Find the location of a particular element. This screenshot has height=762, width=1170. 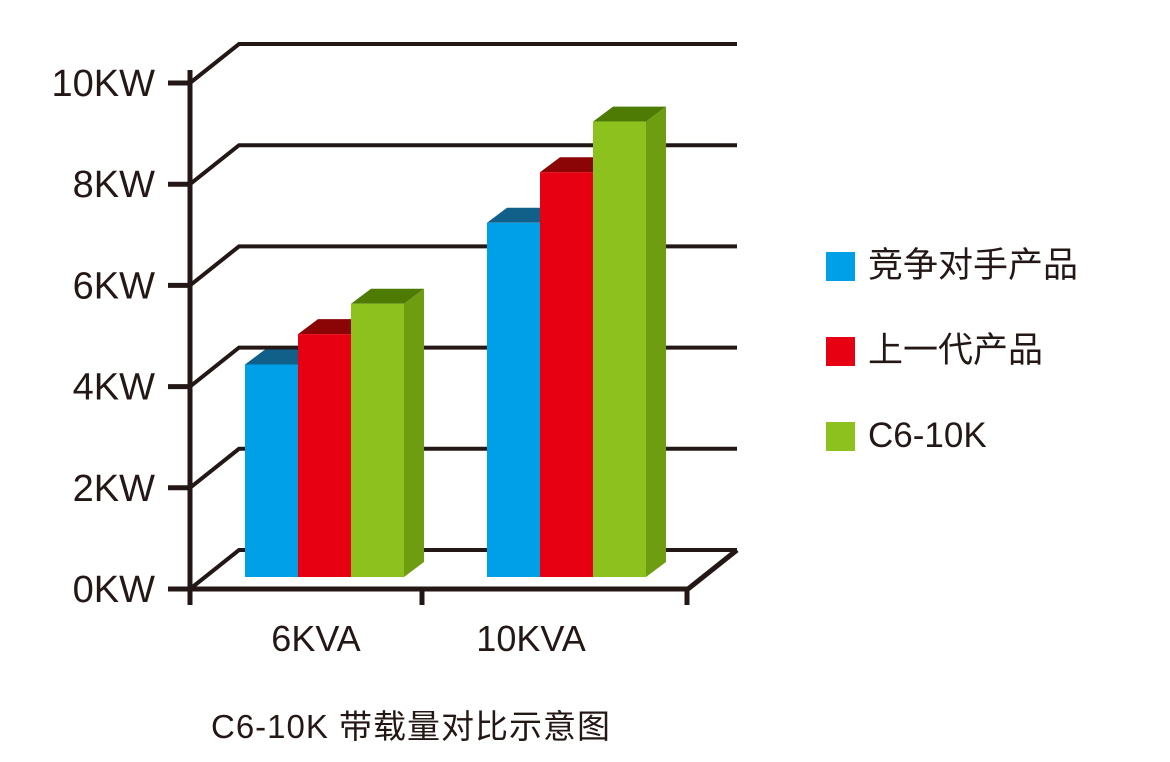

gridline-10kw is located at coordinates (462, 63).